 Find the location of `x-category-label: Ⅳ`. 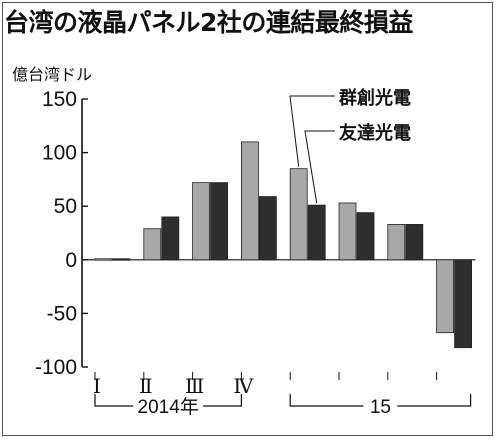

x-category-label: Ⅳ is located at coordinates (243, 386).